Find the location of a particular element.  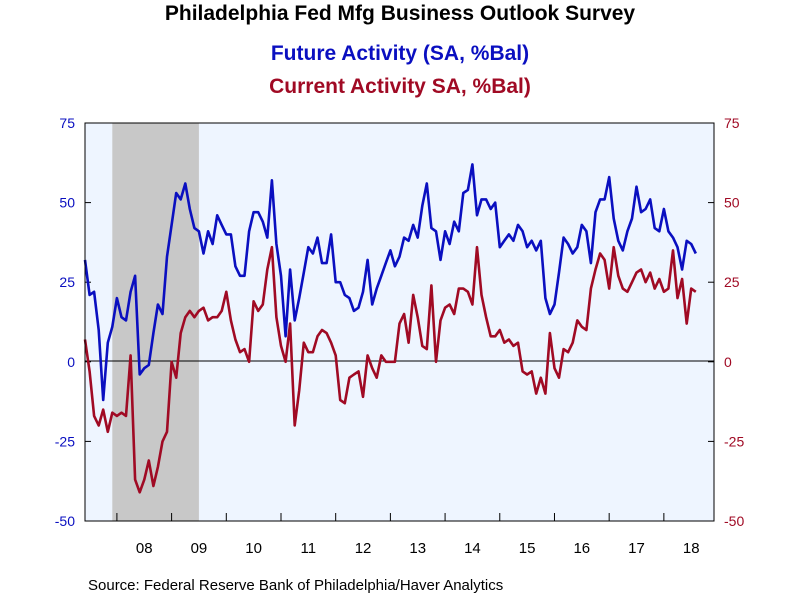

x-tick-label: 13 is located at coordinates (417, 548).